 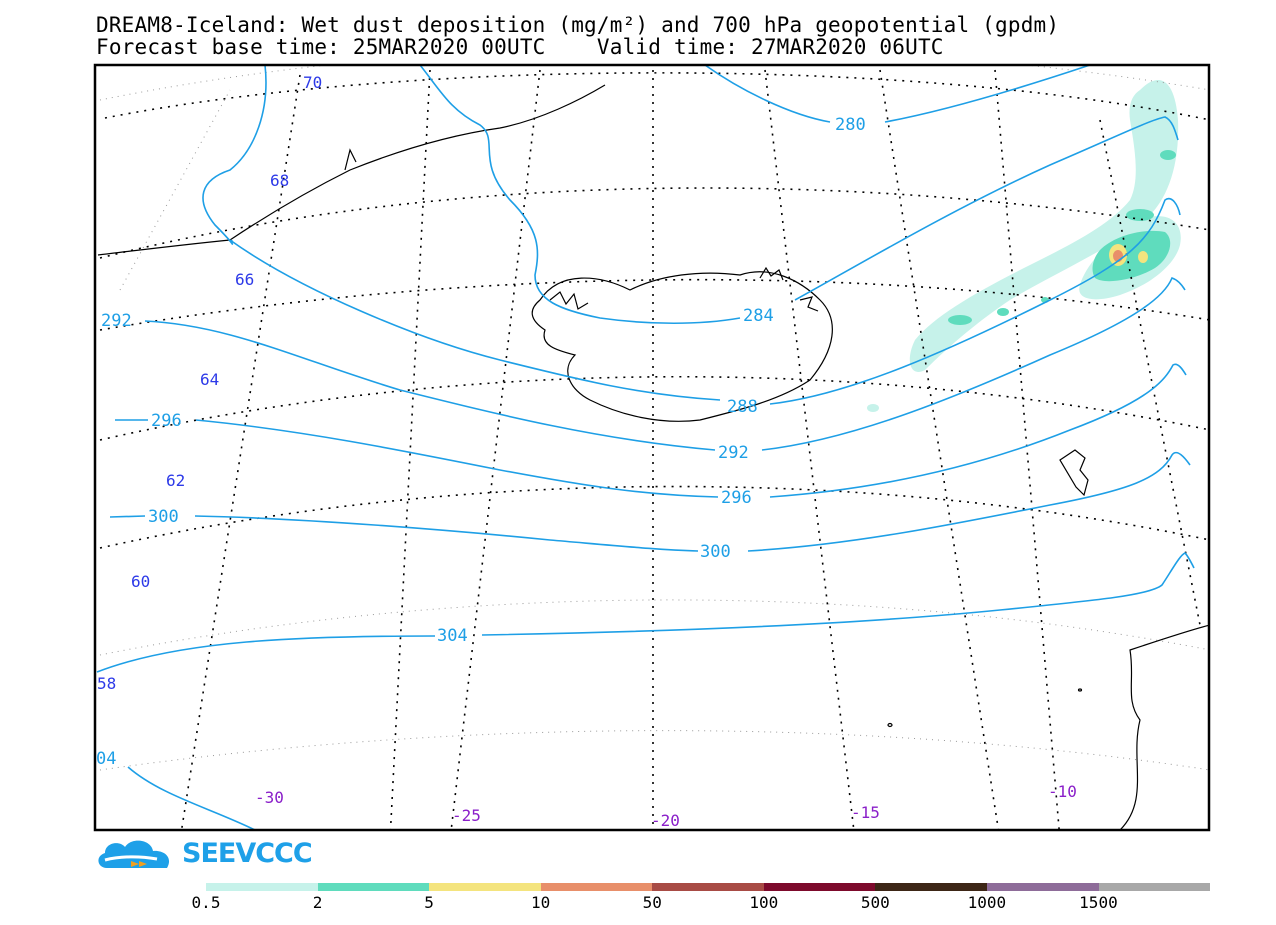 I want to click on colorbar, so click(x=708, y=887).